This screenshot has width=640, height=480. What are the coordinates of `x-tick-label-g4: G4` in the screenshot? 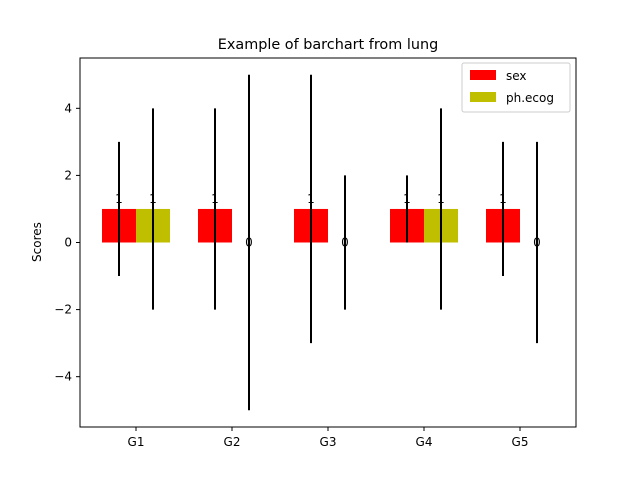 It's located at (424, 442).